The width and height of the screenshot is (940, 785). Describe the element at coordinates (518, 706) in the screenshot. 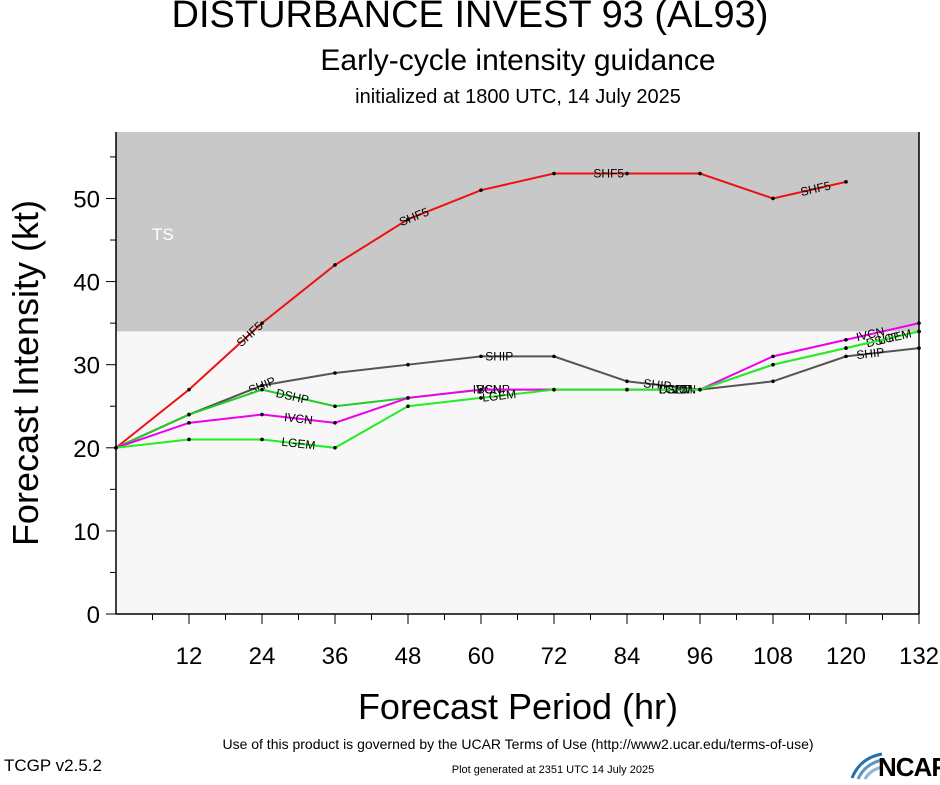

I see `x-axis-label: Forecast Period (hr)` at that location.